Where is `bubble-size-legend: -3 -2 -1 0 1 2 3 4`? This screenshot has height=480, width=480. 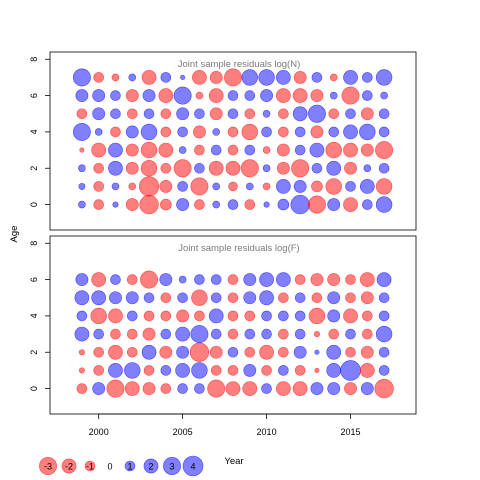 bubble-size-legend: -3 -2 -1 0 1 2 3 4 is located at coordinates (121, 466).